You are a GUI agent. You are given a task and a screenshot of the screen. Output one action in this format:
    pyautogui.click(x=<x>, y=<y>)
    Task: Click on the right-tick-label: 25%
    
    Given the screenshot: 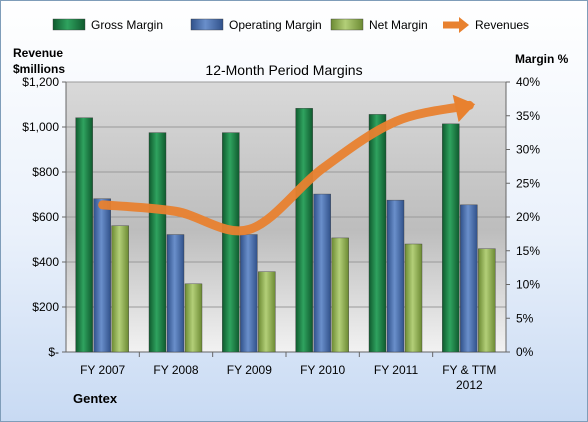 What is the action you would take?
    pyautogui.click(x=528, y=183)
    